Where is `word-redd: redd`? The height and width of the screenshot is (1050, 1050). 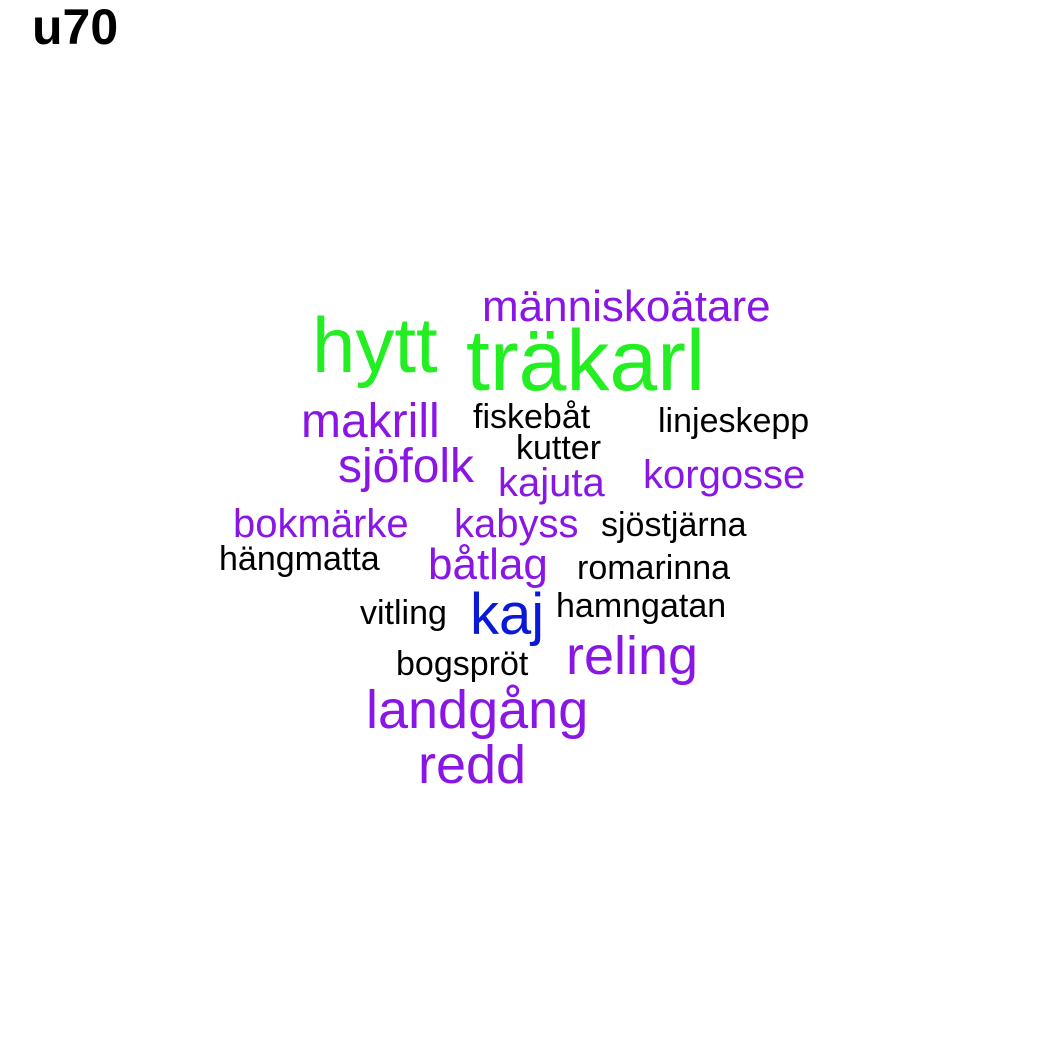 word-redd: redd is located at coordinates (472, 765).